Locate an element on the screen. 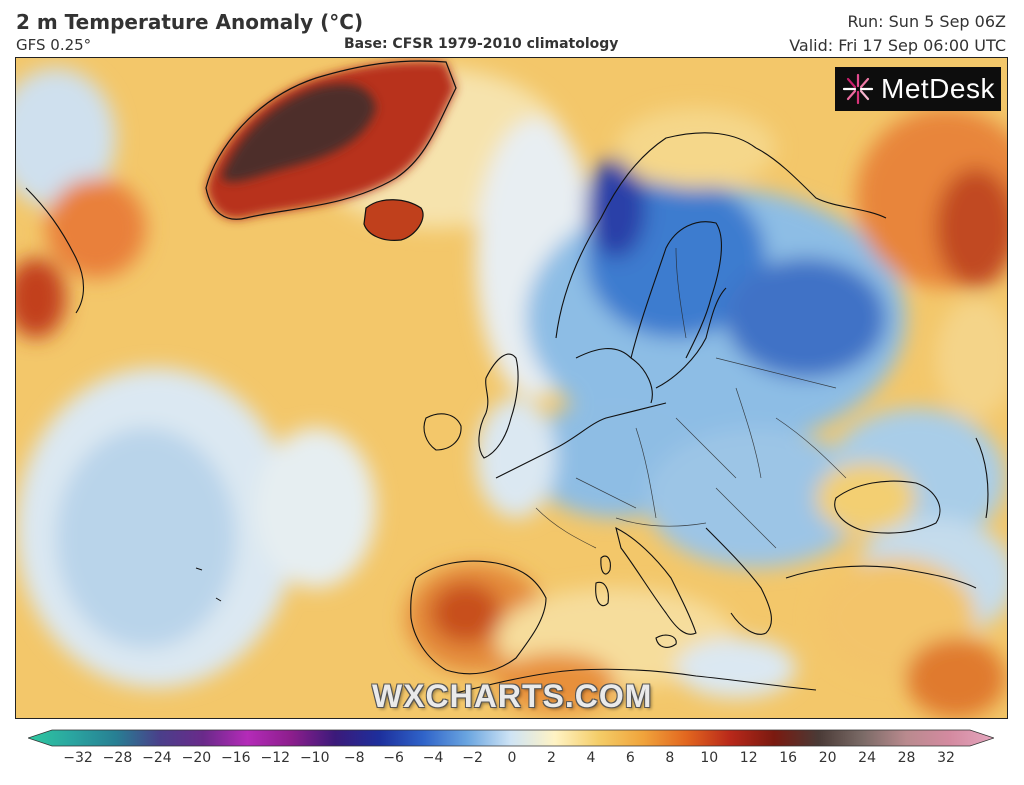  anomaly-colorbar is located at coordinates (511, 738).